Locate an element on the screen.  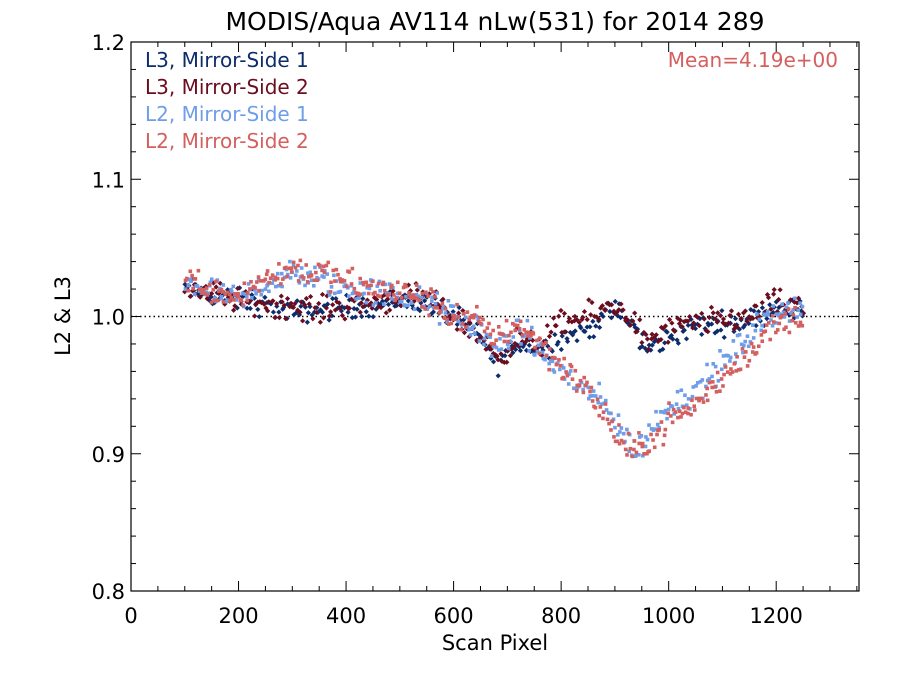
x-tick-label: 0 is located at coordinates (130, 616).